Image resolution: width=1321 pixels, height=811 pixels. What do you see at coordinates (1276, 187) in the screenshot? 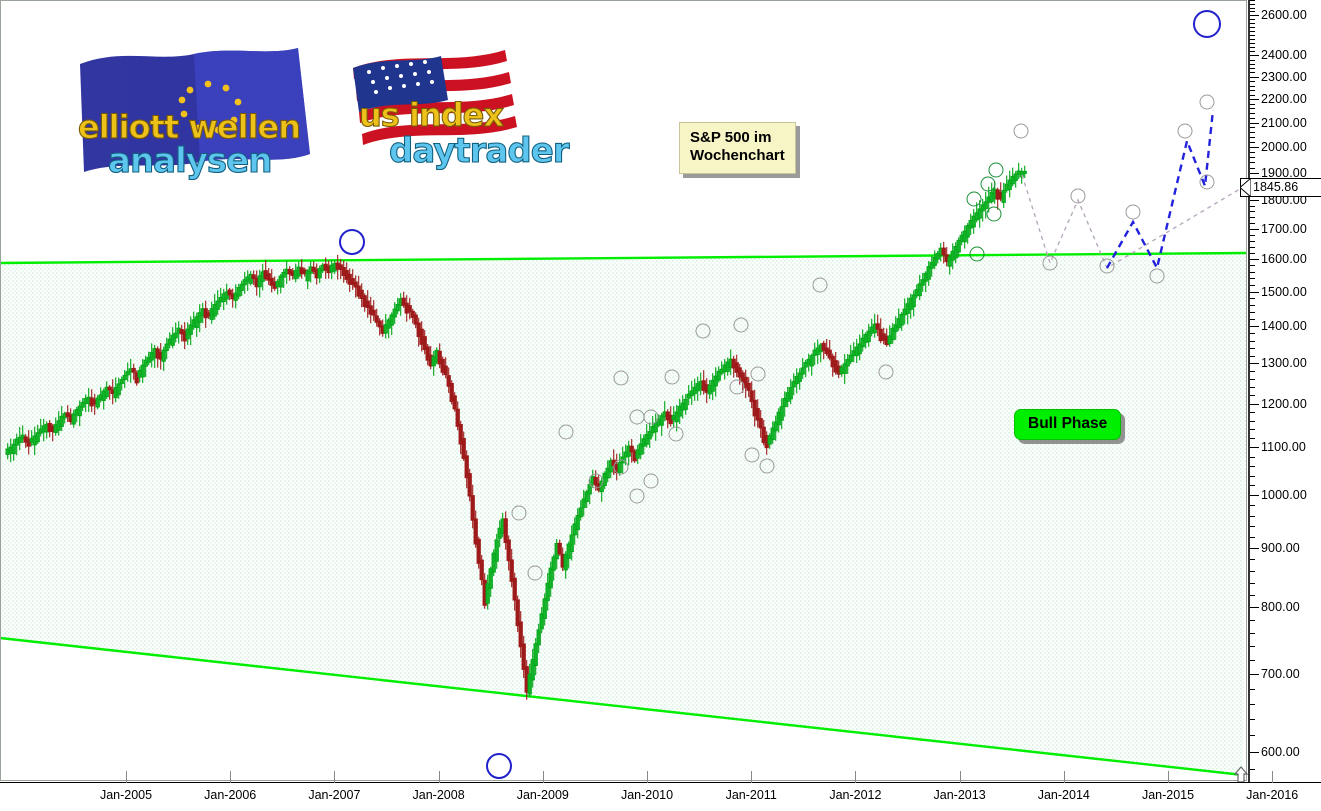
I see `last-price-value: 1845.86` at bounding box center [1276, 187].